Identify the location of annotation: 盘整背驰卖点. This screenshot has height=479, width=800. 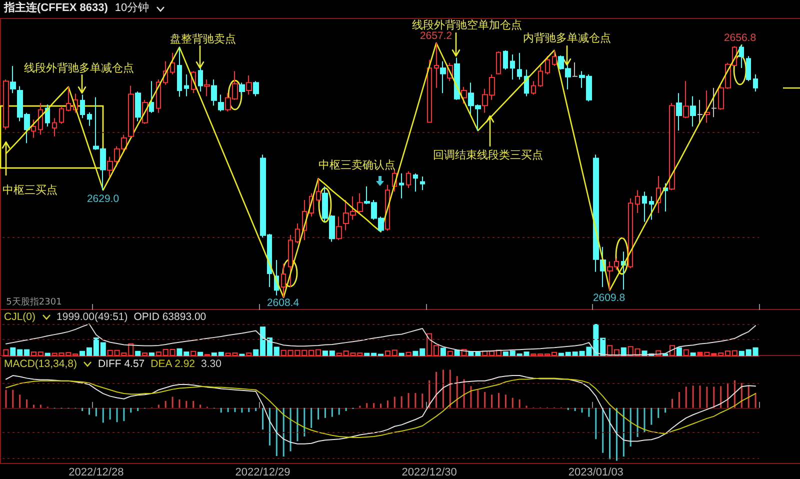
(203, 39).